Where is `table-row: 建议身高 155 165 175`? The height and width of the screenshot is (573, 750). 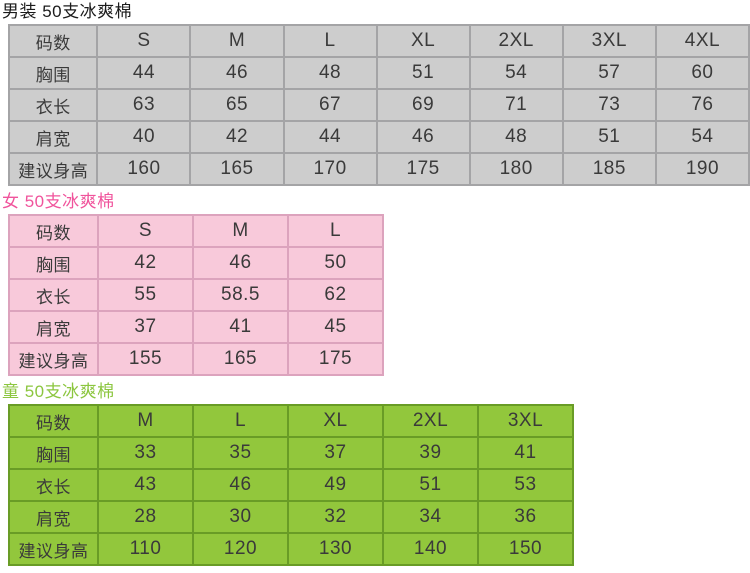
table-row: 建议身高 155 165 175 is located at coordinates (196, 359).